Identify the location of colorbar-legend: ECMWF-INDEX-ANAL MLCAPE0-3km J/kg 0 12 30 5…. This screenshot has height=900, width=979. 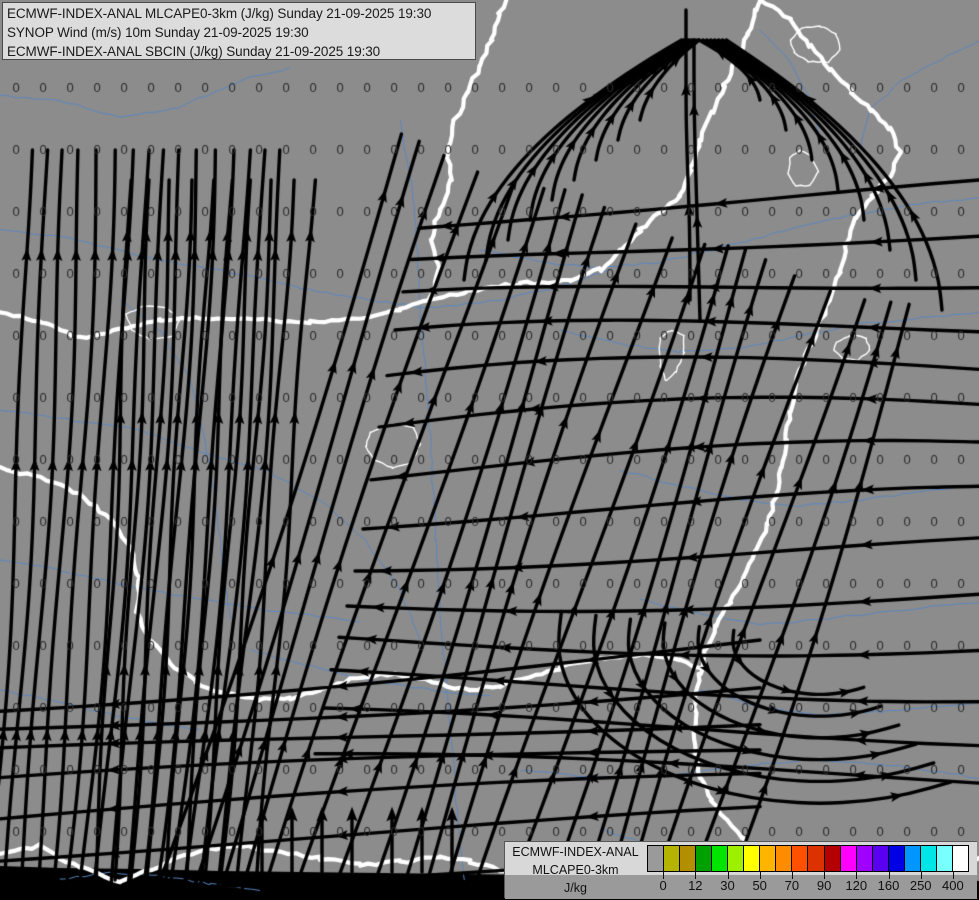
(740, 870).